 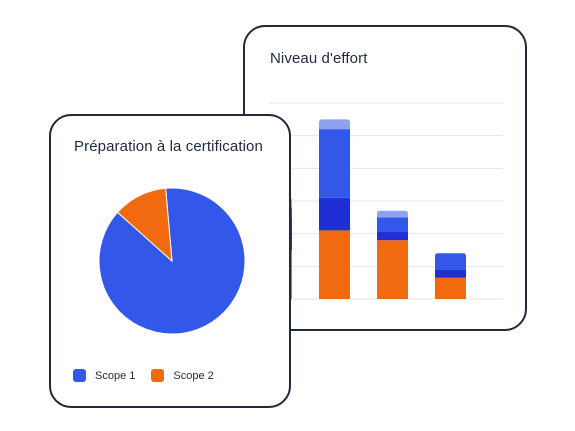 What do you see at coordinates (144, 225) in the screenshot?
I see `pie-slice` at bounding box center [144, 225].